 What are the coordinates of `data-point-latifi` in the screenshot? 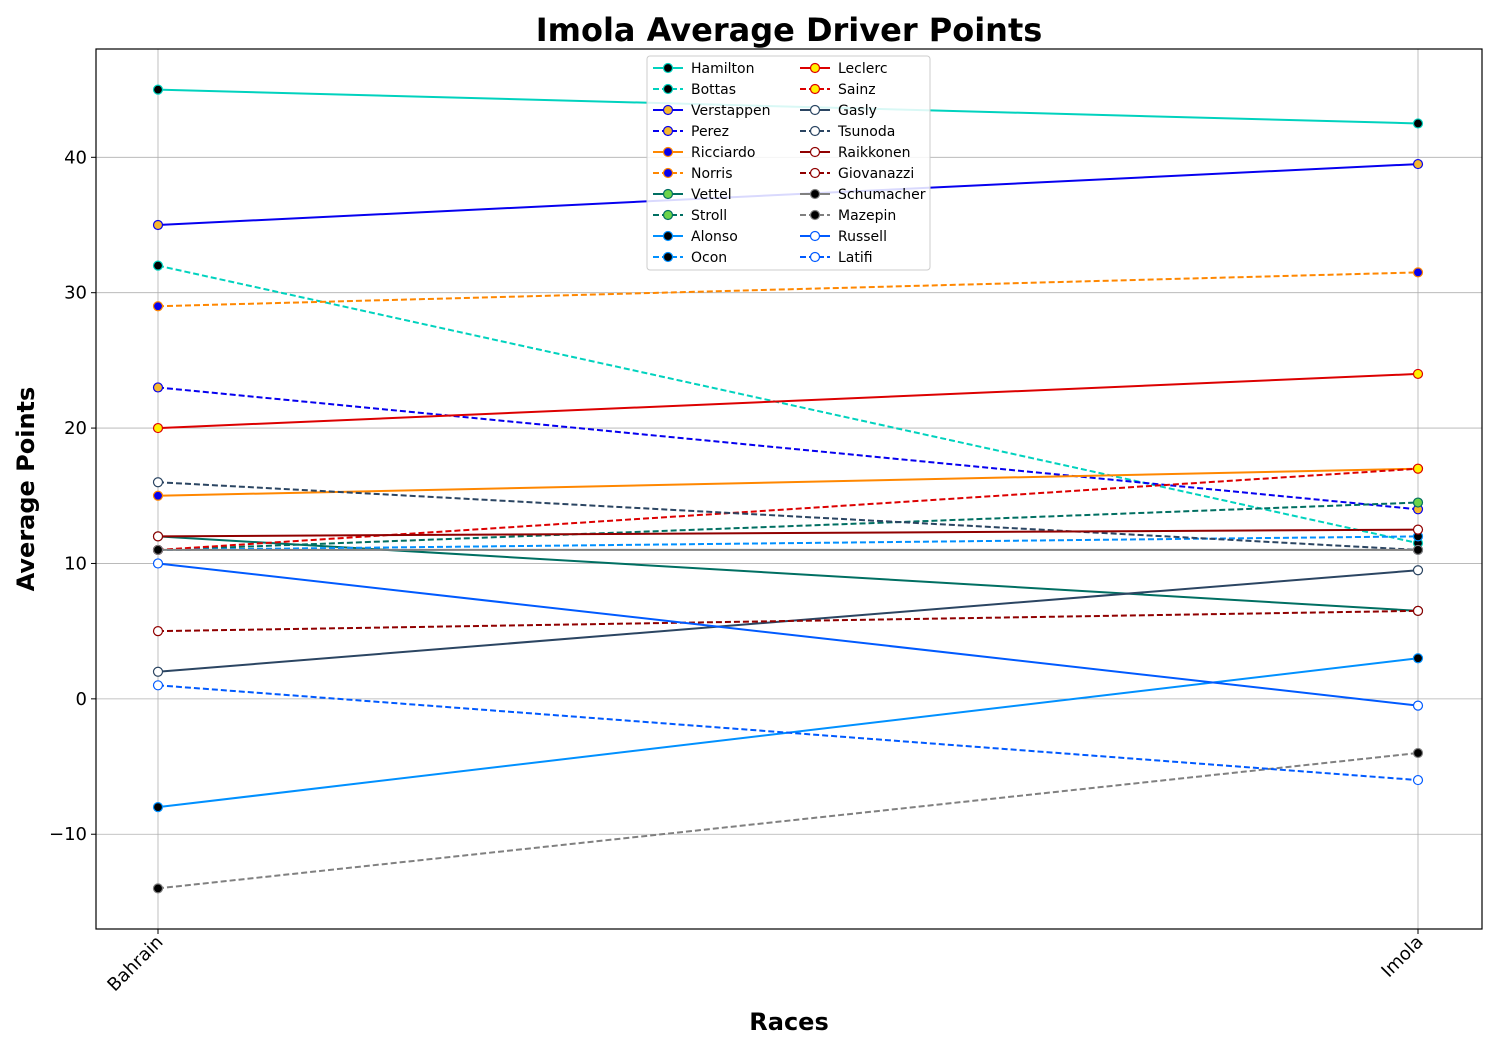 It's located at (158, 685).